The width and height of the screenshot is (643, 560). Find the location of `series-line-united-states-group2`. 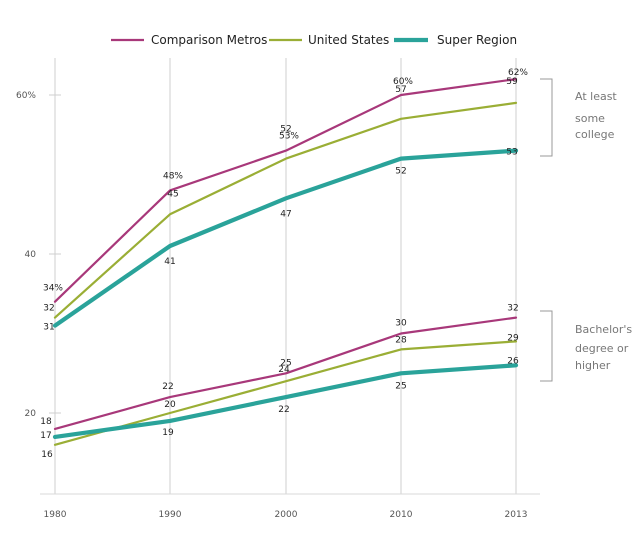

series-line-united-states-group2 is located at coordinates (285, 393).